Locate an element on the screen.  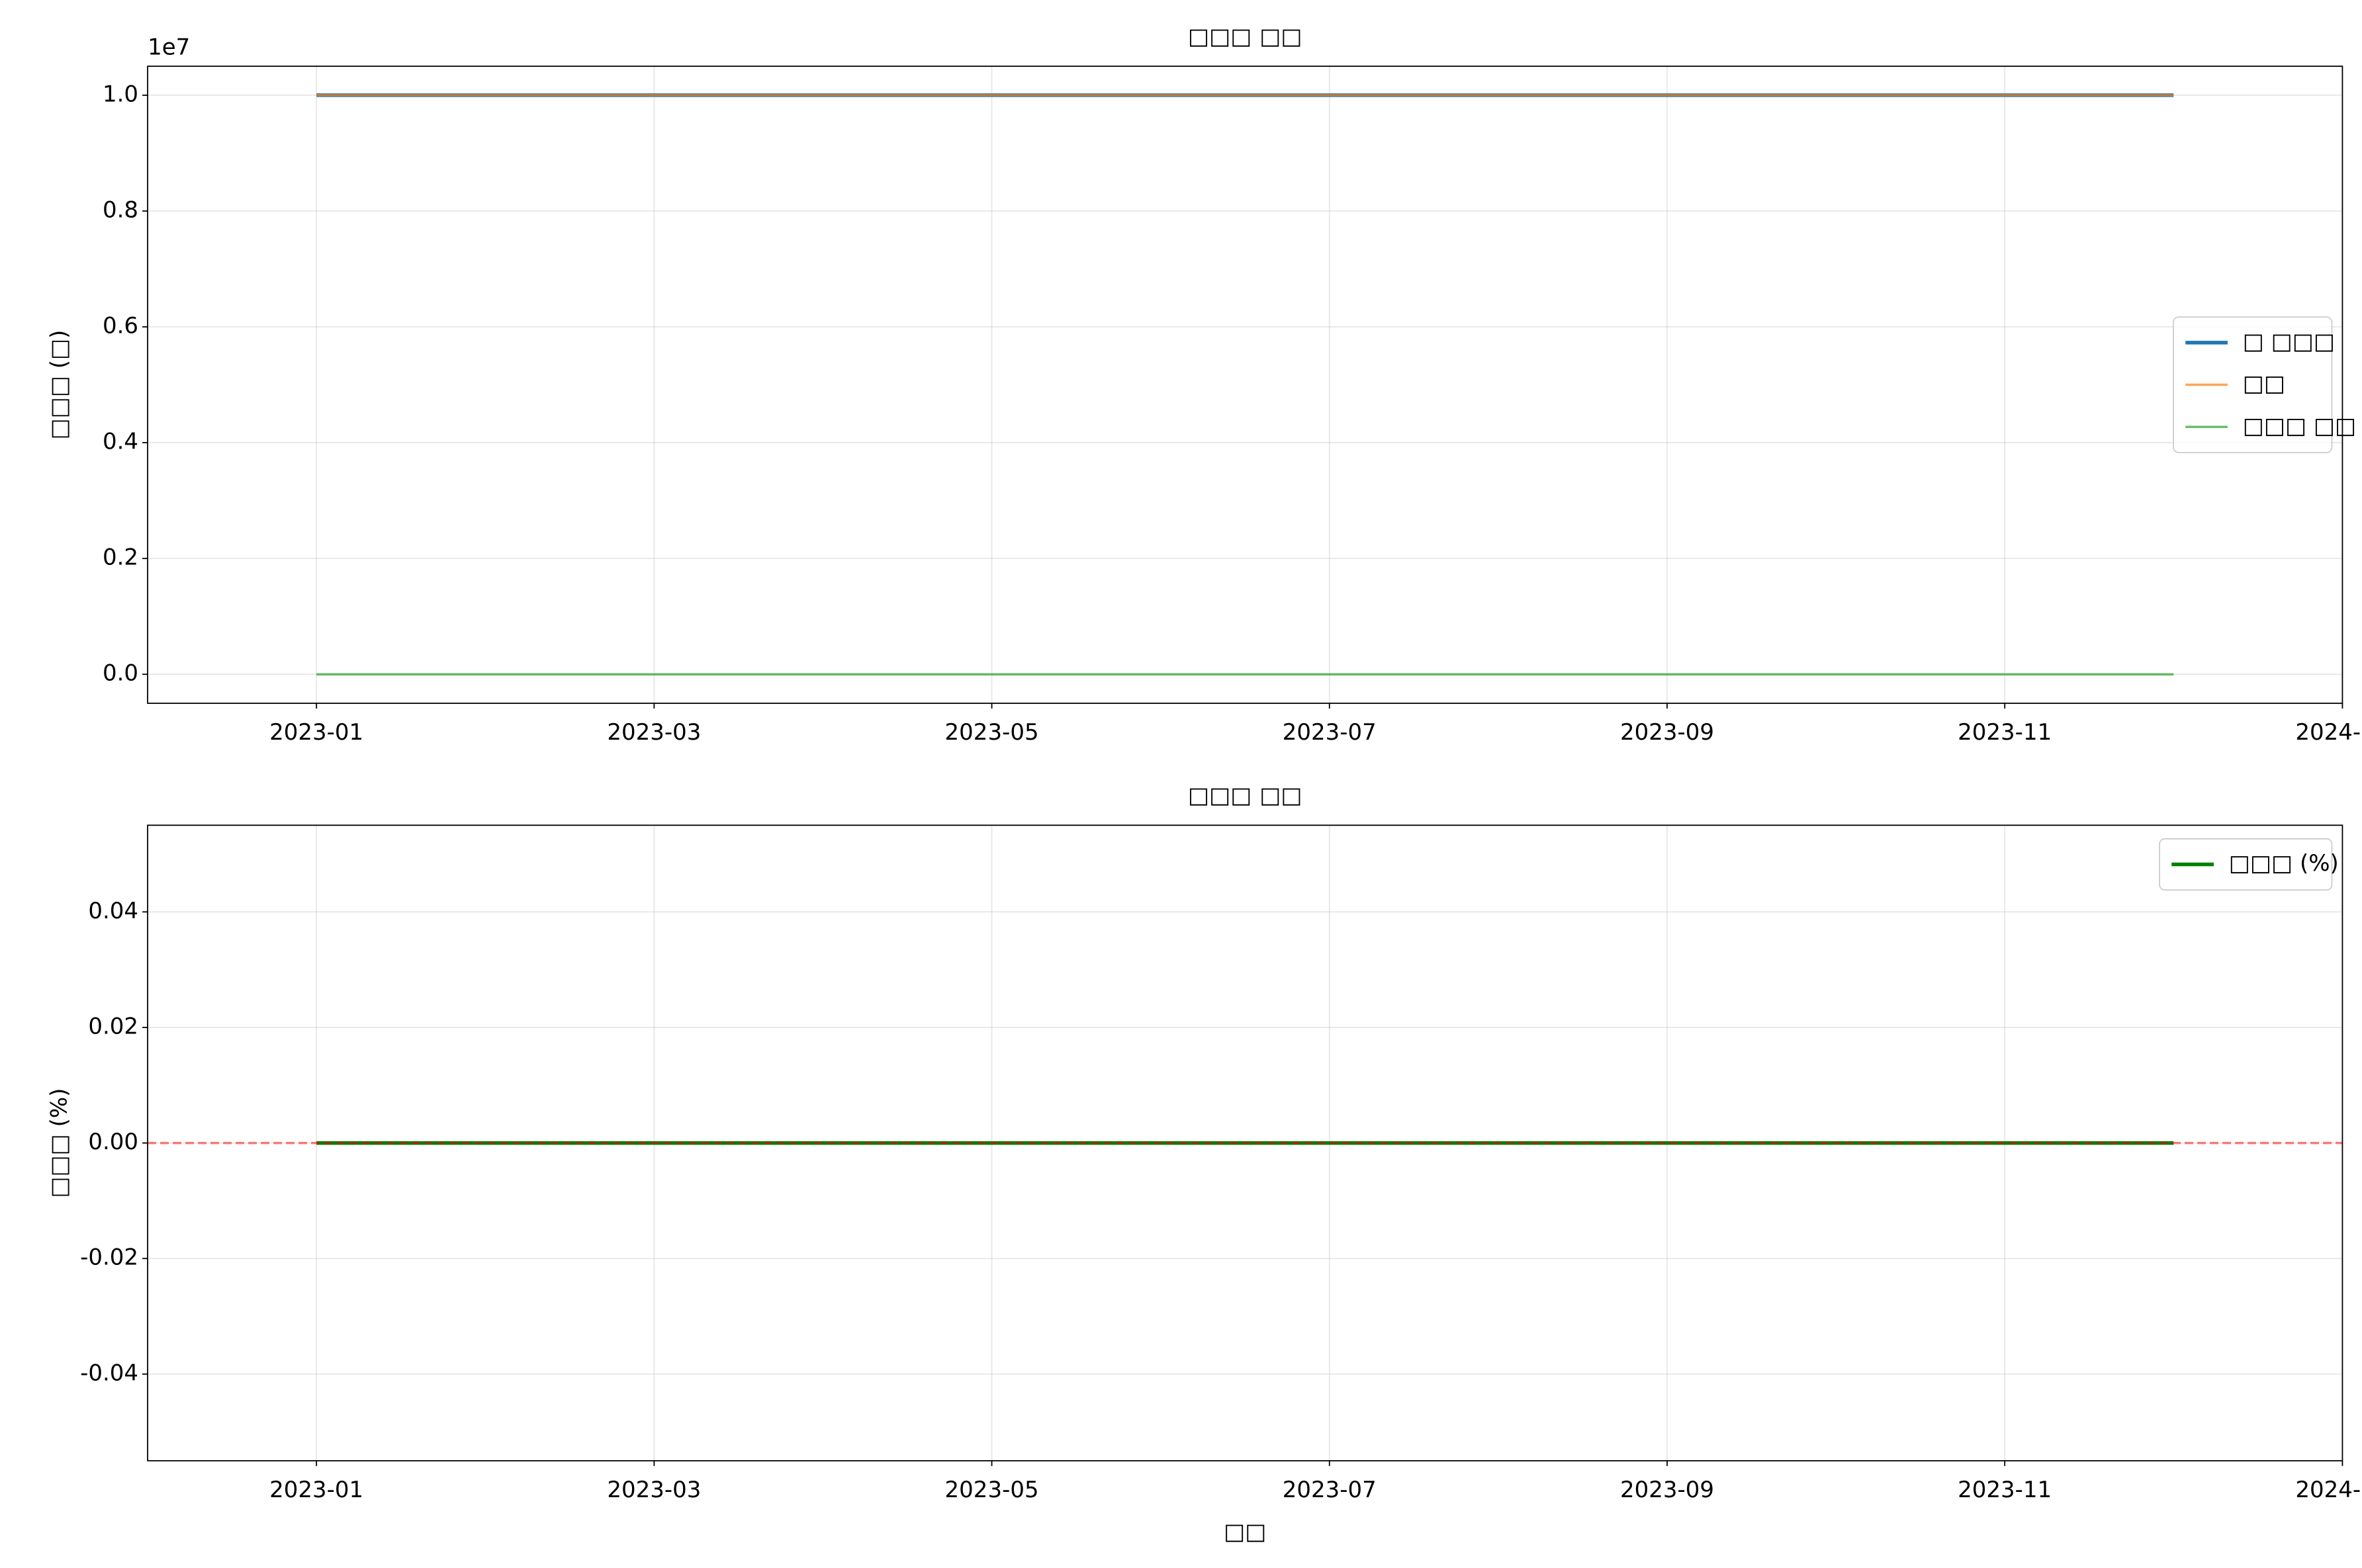
y-tick-label: -0.02 is located at coordinates (109, 1258).